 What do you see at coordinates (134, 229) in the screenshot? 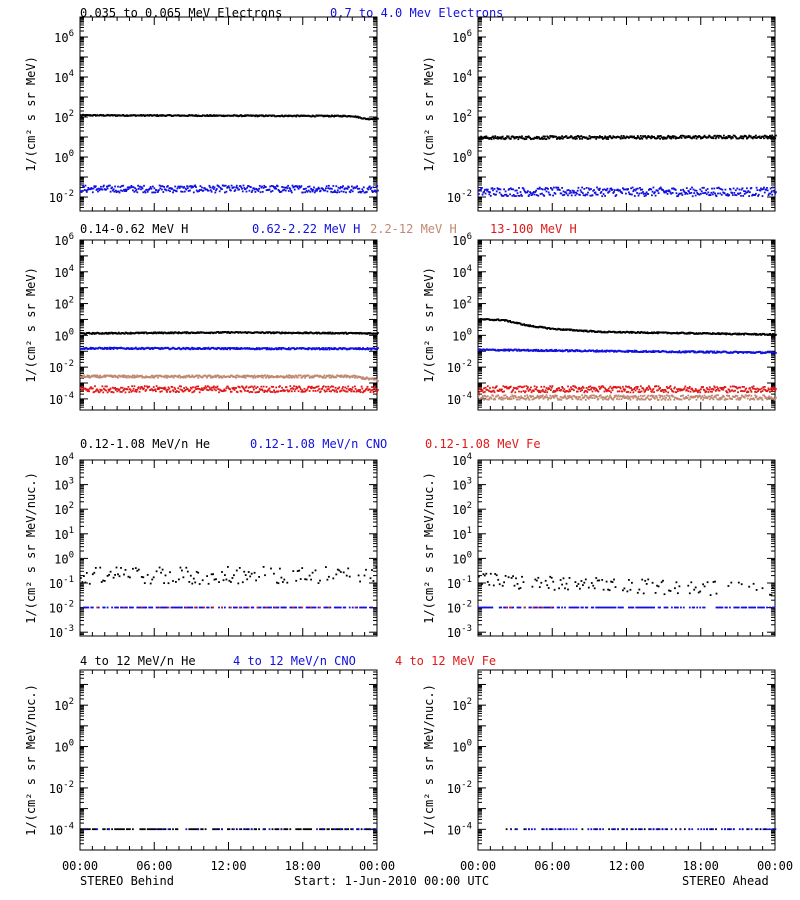
I see `row-1-title-0: 0.14-0.62 MeV H` at bounding box center [134, 229].